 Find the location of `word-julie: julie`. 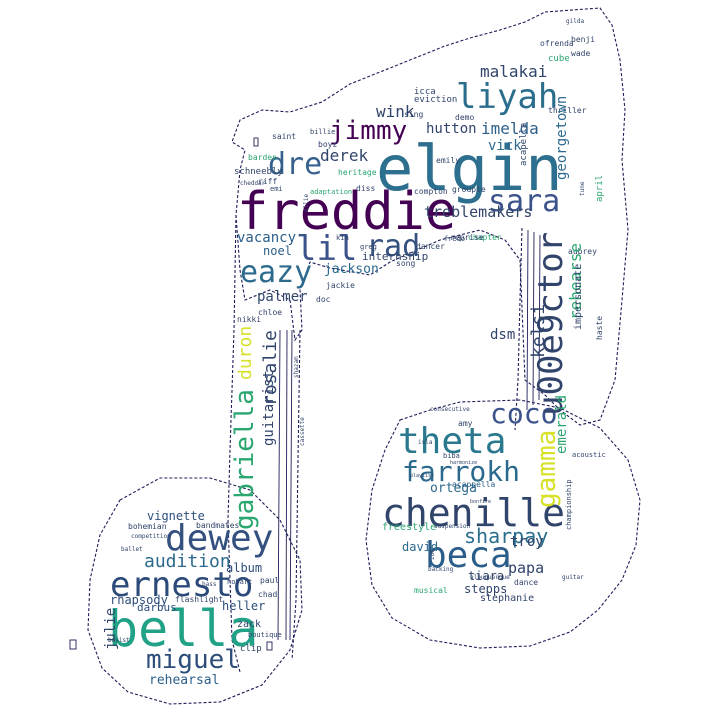

word-julie: julie is located at coordinates (111, 628).